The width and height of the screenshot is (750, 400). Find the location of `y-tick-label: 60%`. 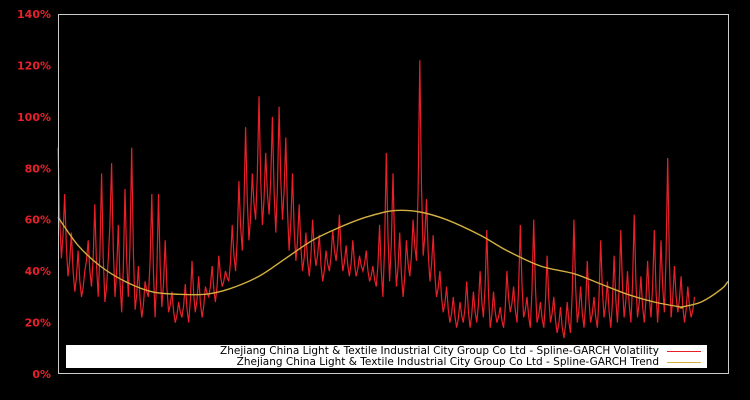

y-tick-label: 60% is located at coordinates (38, 220).